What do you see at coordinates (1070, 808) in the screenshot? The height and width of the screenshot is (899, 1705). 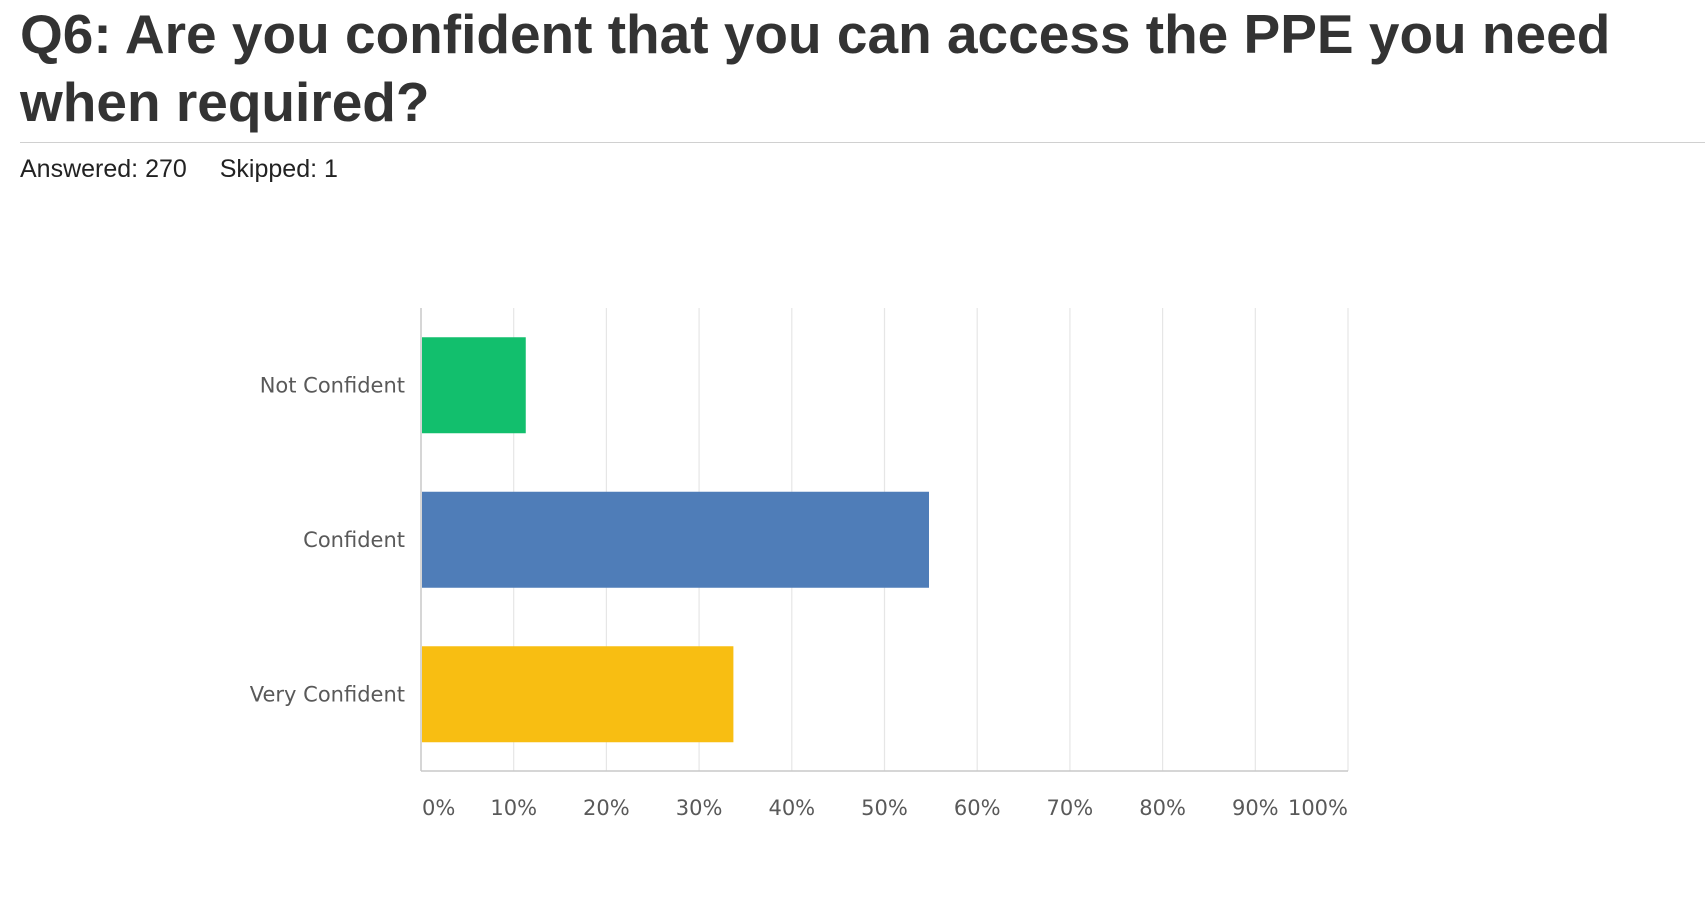 I see `x-tick-label: 70%` at bounding box center [1070, 808].